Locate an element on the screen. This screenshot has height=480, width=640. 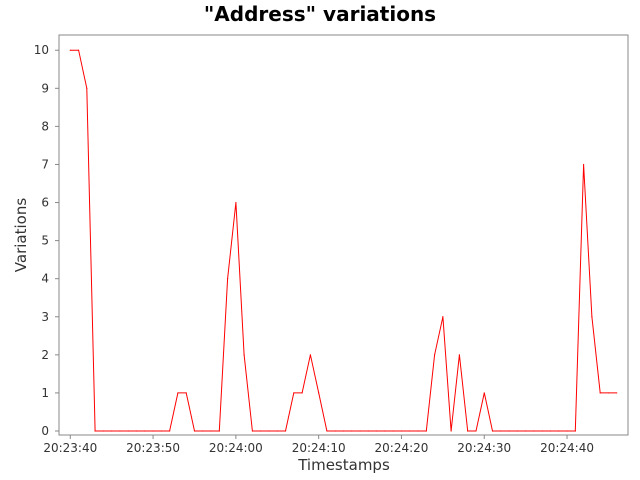
y-tick-label: 9 is located at coordinates (45, 88).